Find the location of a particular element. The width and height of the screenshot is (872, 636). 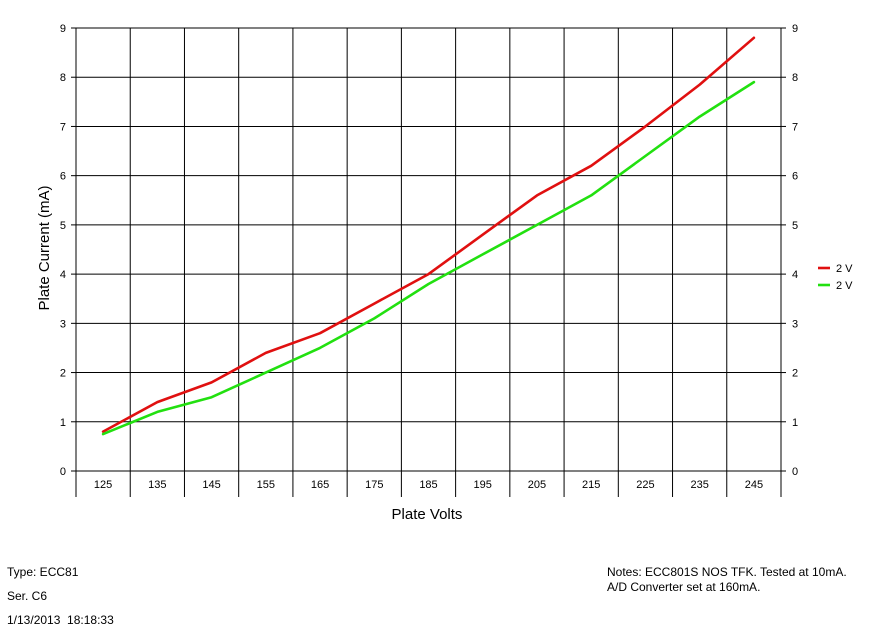

y-ticks-right: 0 1 2 3 4 5 6 7 8 9 is located at coordinates (789, 250).